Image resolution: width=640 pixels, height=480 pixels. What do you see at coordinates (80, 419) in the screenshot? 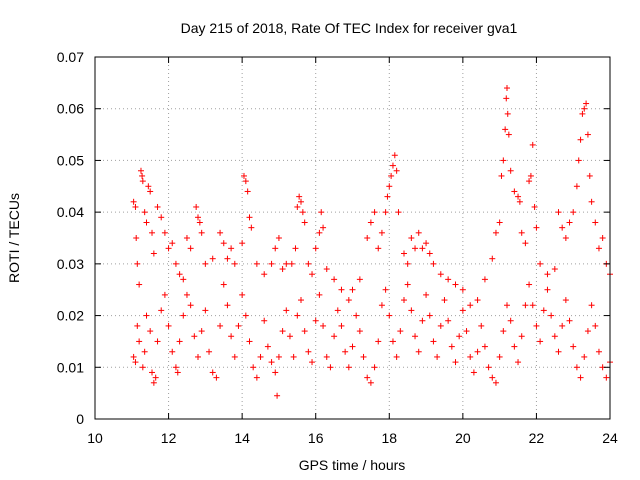
I see `y-tick-label: 0` at bounding box center [80, 419].